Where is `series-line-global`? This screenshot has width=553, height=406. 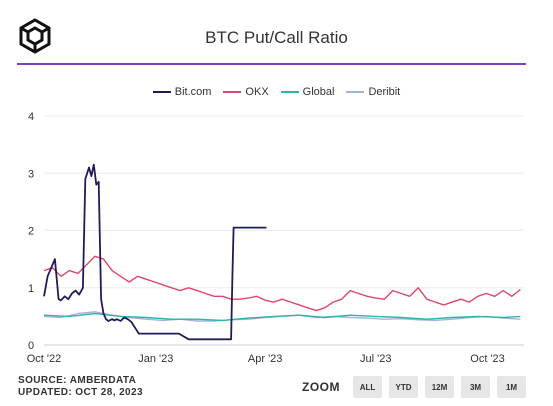
series-line-global is located at coordinates (282, 317).